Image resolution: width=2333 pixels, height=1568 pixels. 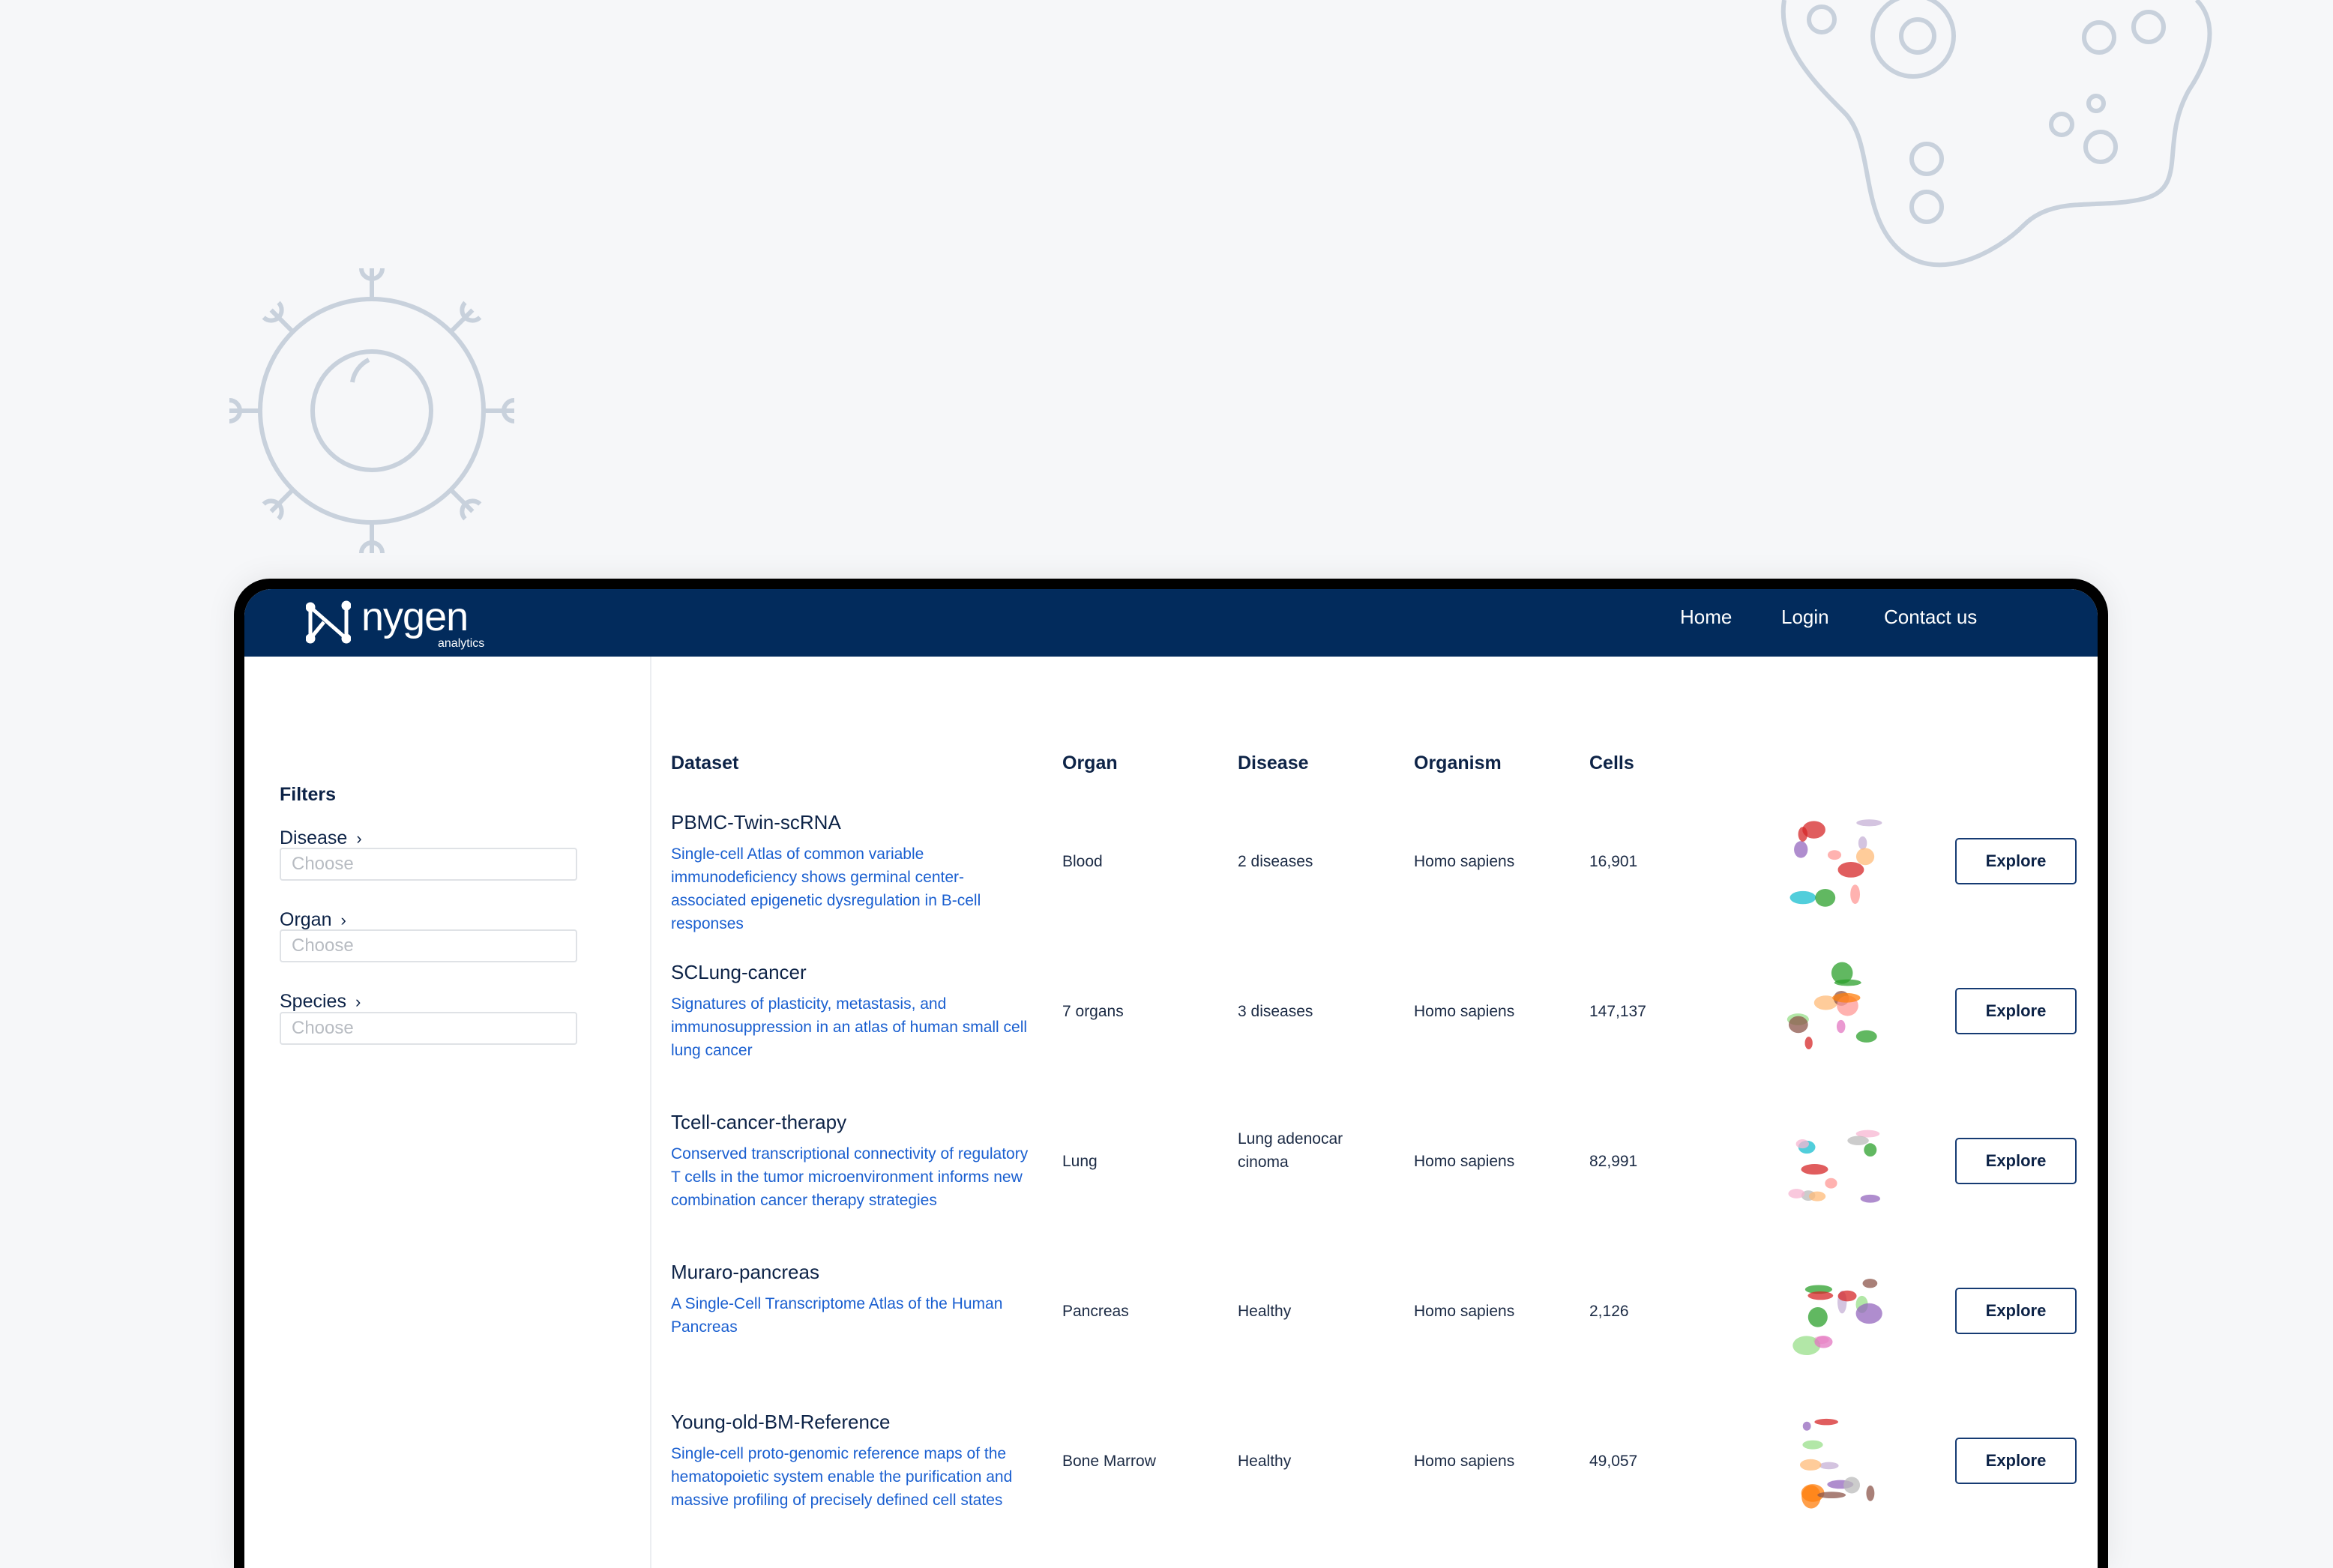 What do you see at coordinates (1095, 1311) in the screenshot?
I see `organ-cell: Pancreas` at bounding box center [1095, 1311].